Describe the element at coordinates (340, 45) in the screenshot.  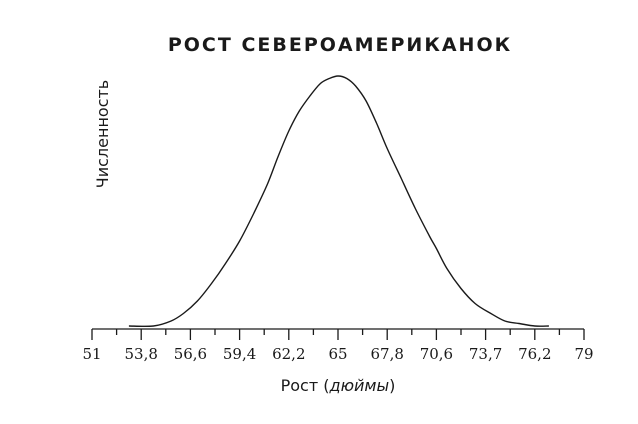
I see `chart-title: РОСТ СЕВЕРОАМЕРИКАНОК` at that location.